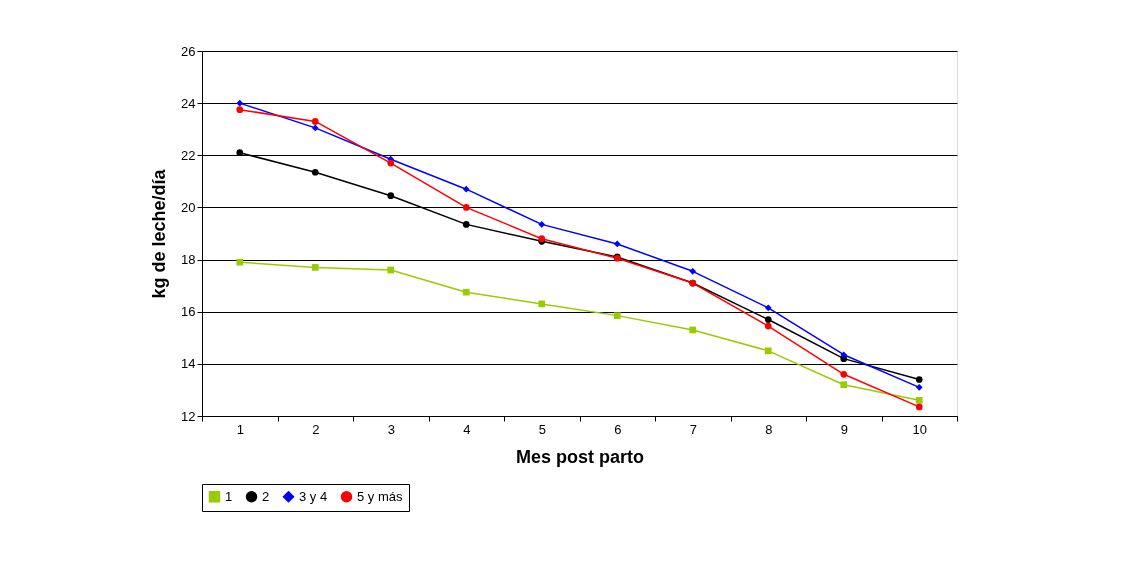  I want to click on y-tick-label: 18, so click(188, 260).